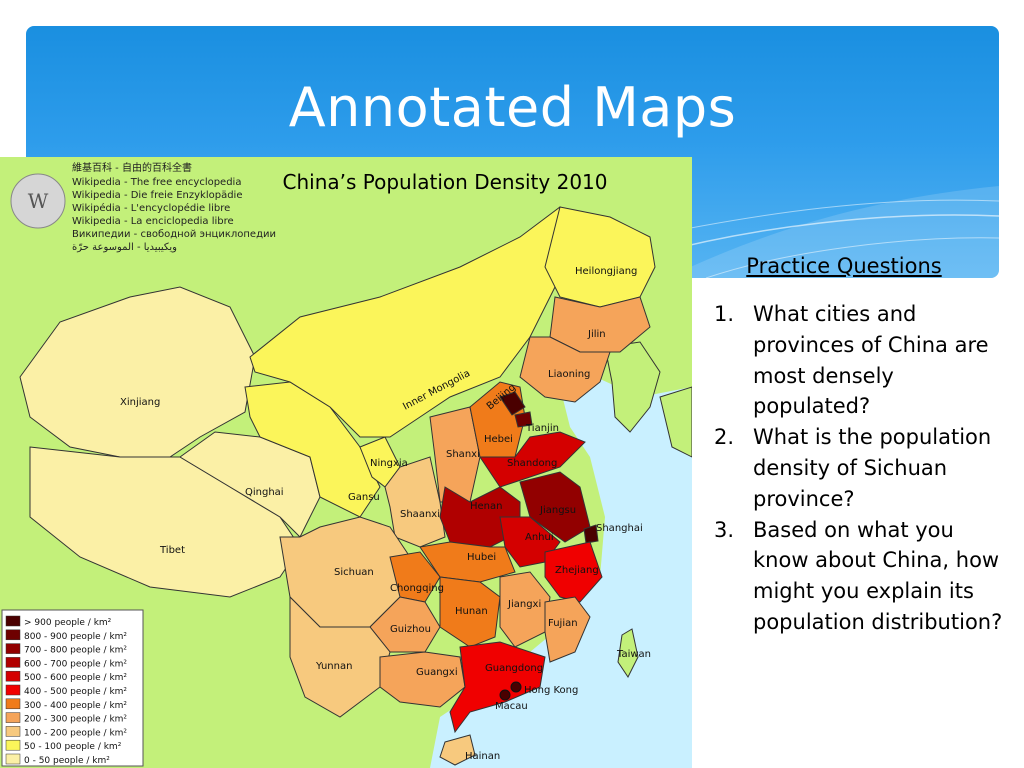 This screenshot has width=1024, height=768. I want to click on taiwan-land, so click(628, 653).